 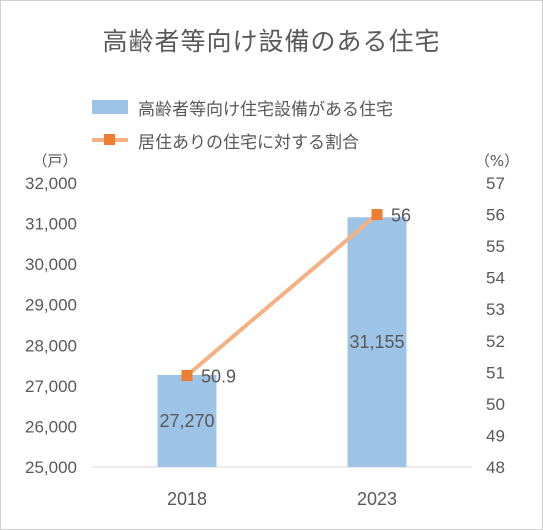 What do you see at coordinates (495, 404) in the screenshot?
I see `y-right-tick-label: 50` at bounding box center [495, 404].